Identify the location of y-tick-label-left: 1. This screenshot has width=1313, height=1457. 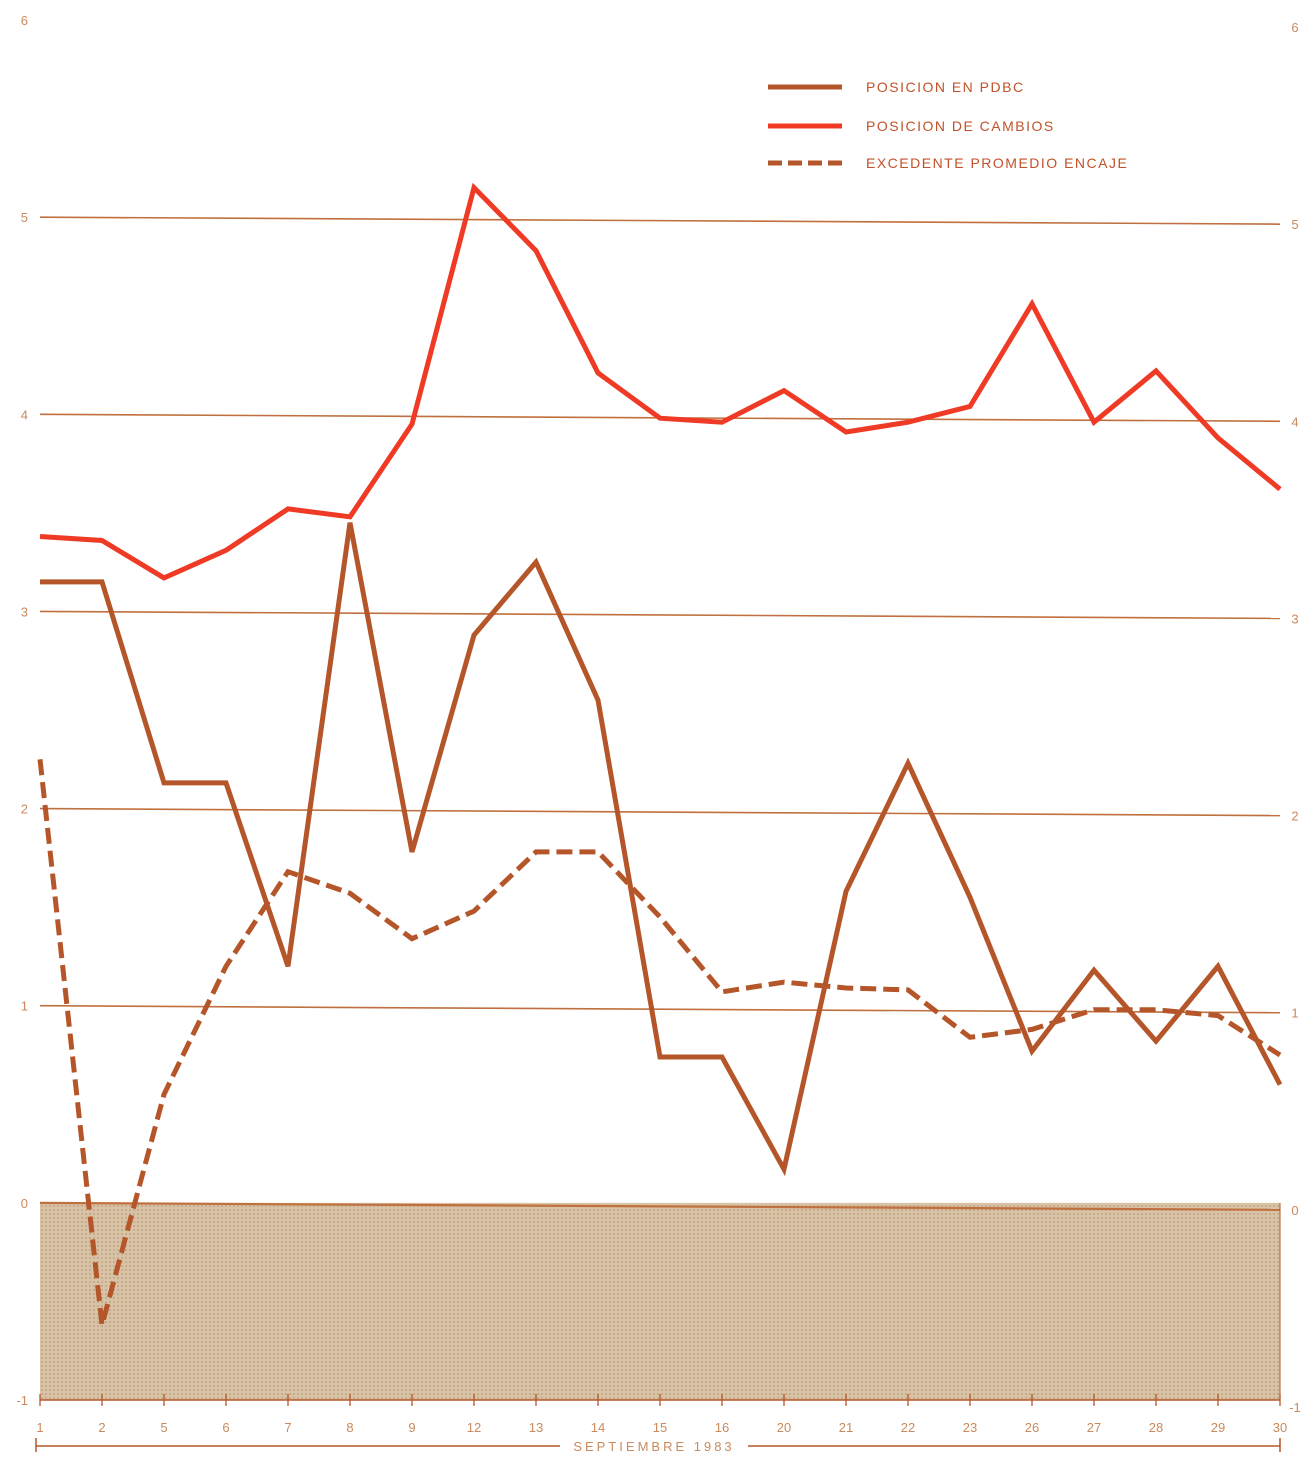
(24, 1006).